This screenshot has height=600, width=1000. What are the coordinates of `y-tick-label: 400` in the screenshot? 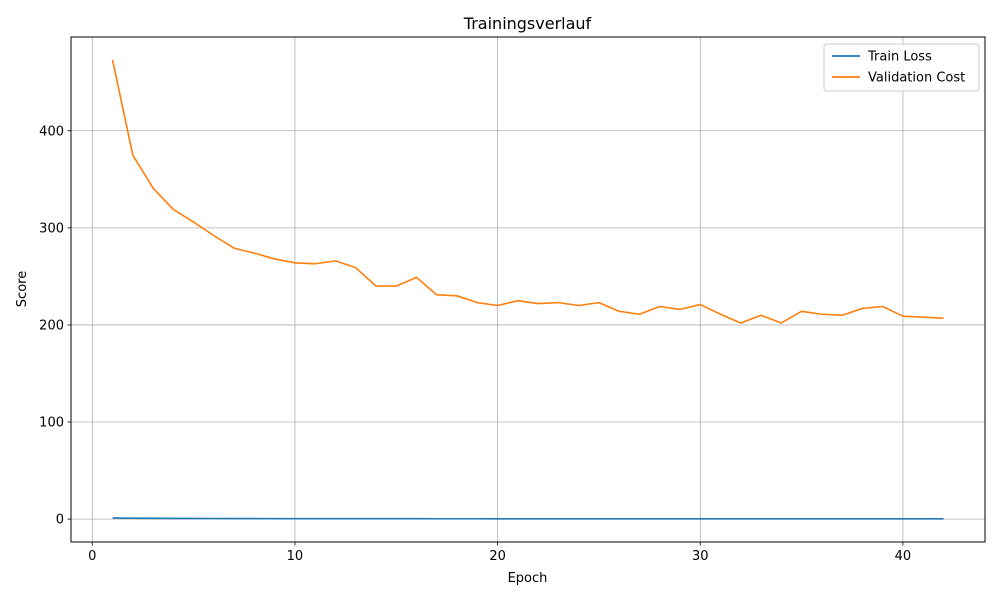 It's located at (51, 131).